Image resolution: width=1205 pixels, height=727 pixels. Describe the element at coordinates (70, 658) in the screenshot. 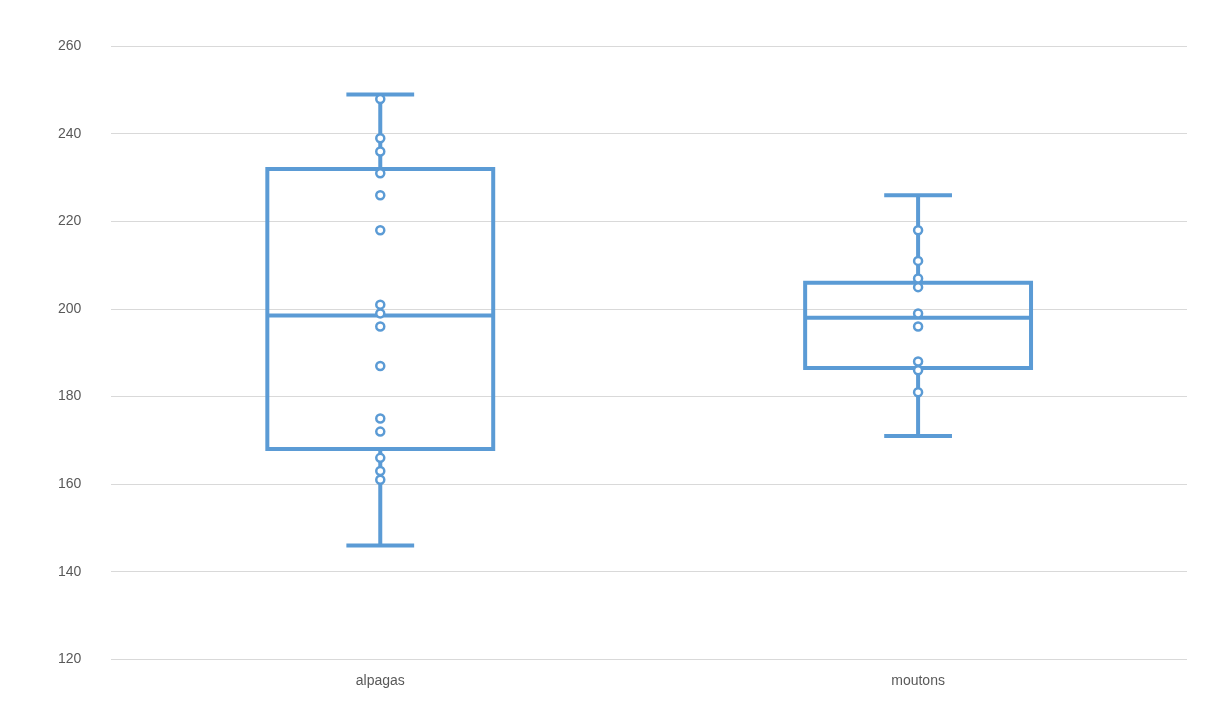

I see `y-tick-label: 120` at that location.